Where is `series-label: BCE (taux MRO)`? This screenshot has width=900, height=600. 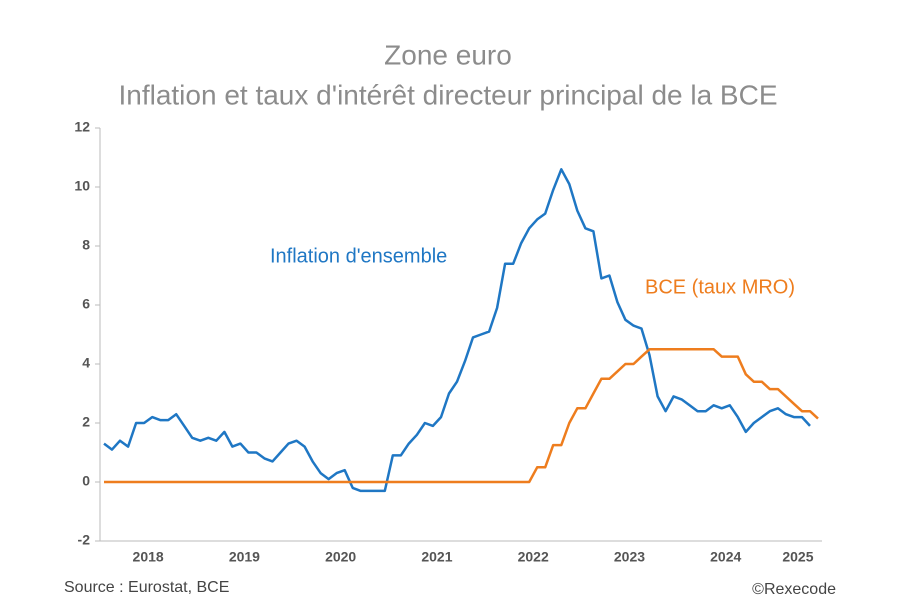 series-label: BCE (taux MRO) is located at coordinates (720, 287).